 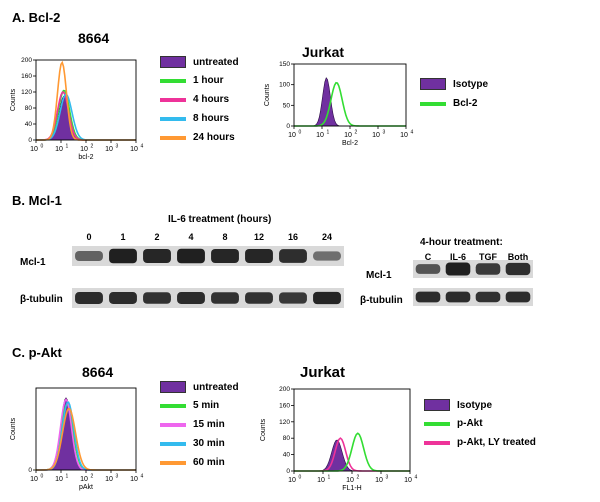 What do you see at coordinates (358, 478) in the screenshot?
I see `c-right-xtick-exp: 2` at bounding box center [358, 478].